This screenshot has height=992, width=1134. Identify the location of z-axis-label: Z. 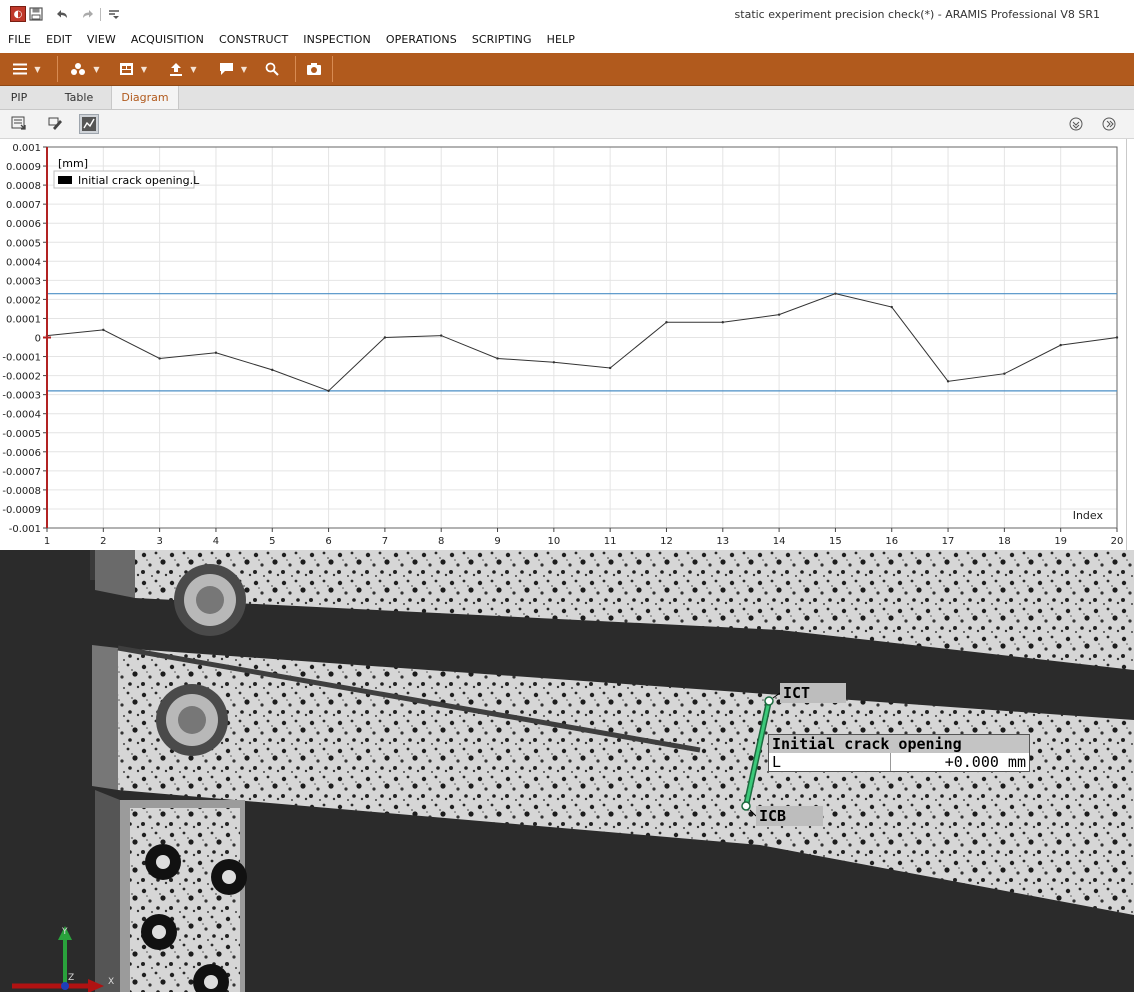
(71, 978).